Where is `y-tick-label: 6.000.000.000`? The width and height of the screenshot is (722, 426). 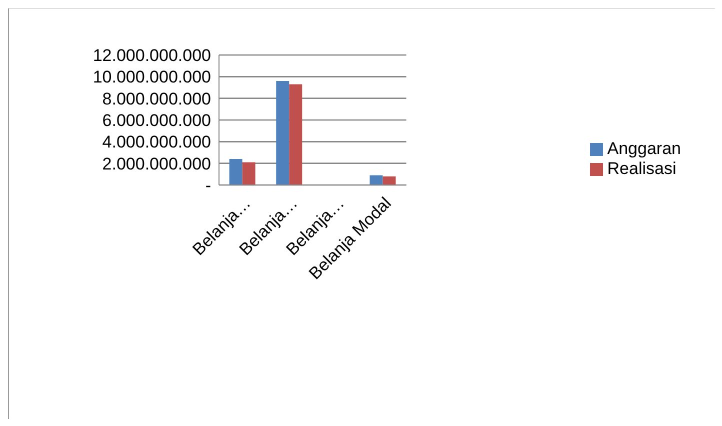 y-tick-label: 6.000.000.000 is located at coordinates (156, 120).